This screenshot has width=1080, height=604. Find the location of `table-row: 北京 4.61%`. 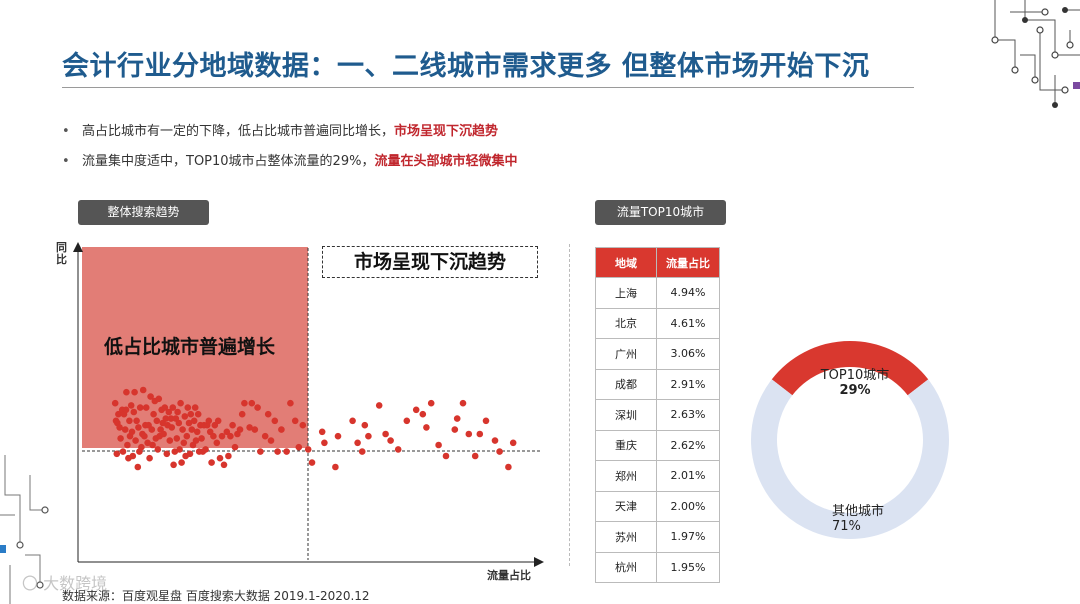

table-row: 北京 4.61% is located at coordinates (657, 323).